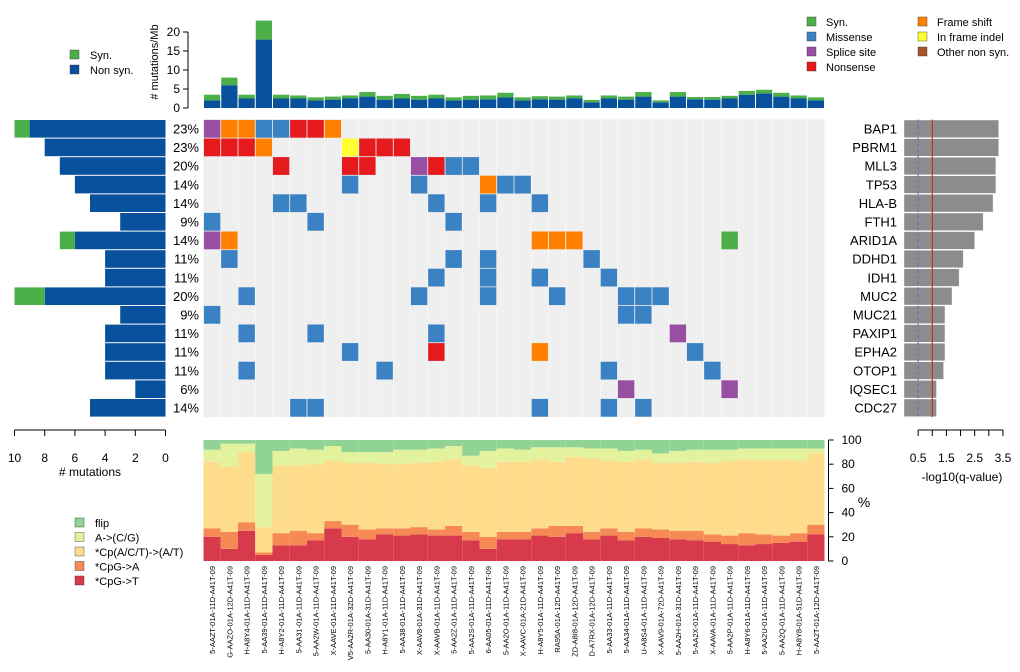  What do you see at coordinates (729, 389) in the screenshot?
I see `cell-splice-site` at bounding box center [729, 389].